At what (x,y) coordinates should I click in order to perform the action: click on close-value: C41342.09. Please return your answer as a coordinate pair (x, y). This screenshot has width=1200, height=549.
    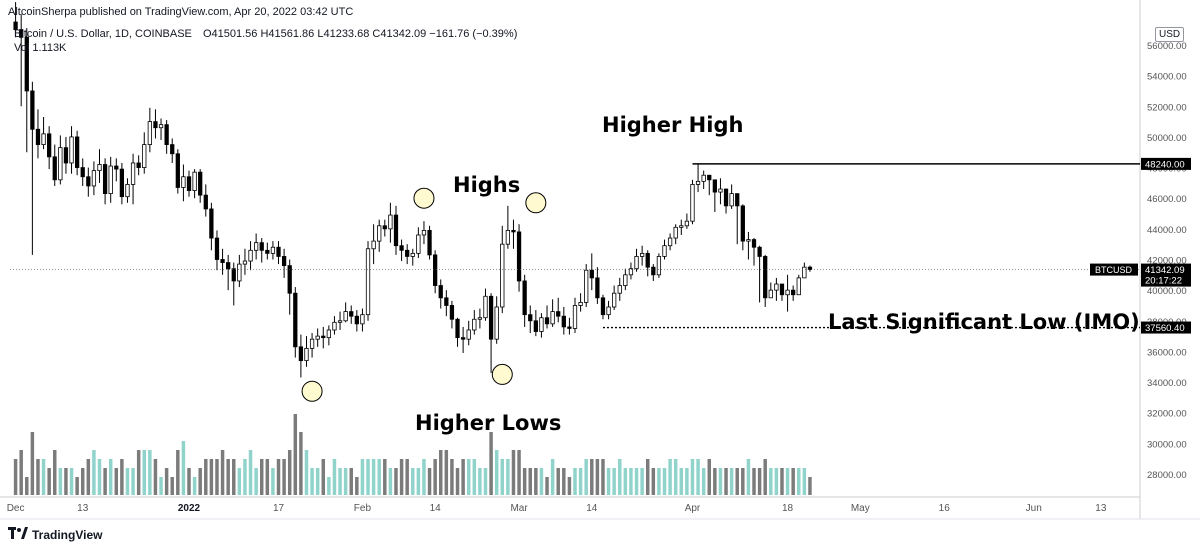
    Looking at the image, I should click on (399, 34).